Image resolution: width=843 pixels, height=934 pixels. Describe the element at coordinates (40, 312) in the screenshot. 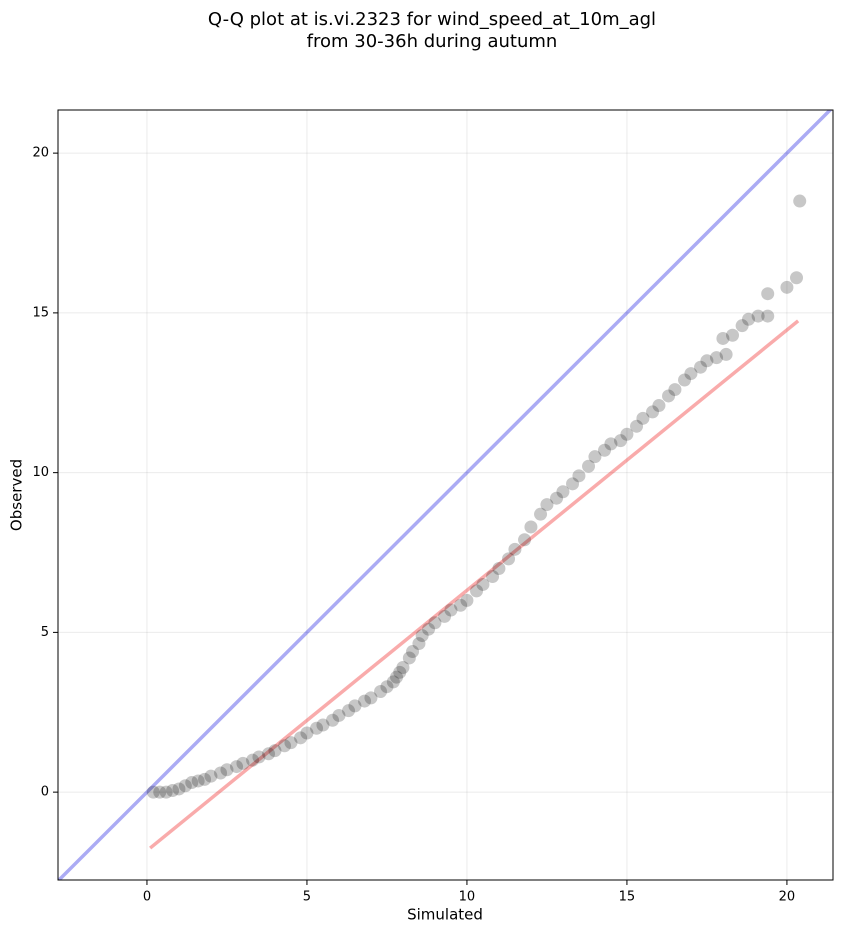

I see `y-tick-label: 15` at that location.